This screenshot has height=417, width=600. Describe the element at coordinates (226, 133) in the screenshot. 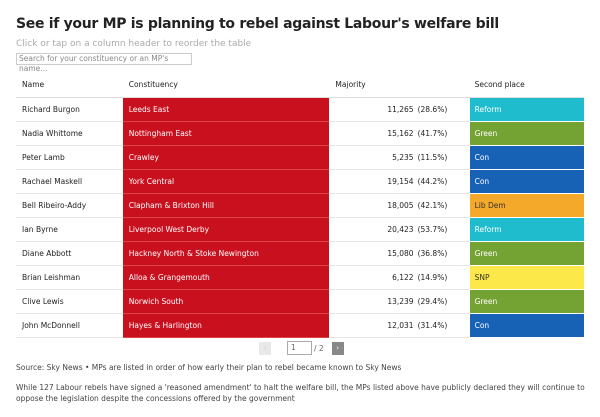

I see `constituency: Nottingham East` at that location.